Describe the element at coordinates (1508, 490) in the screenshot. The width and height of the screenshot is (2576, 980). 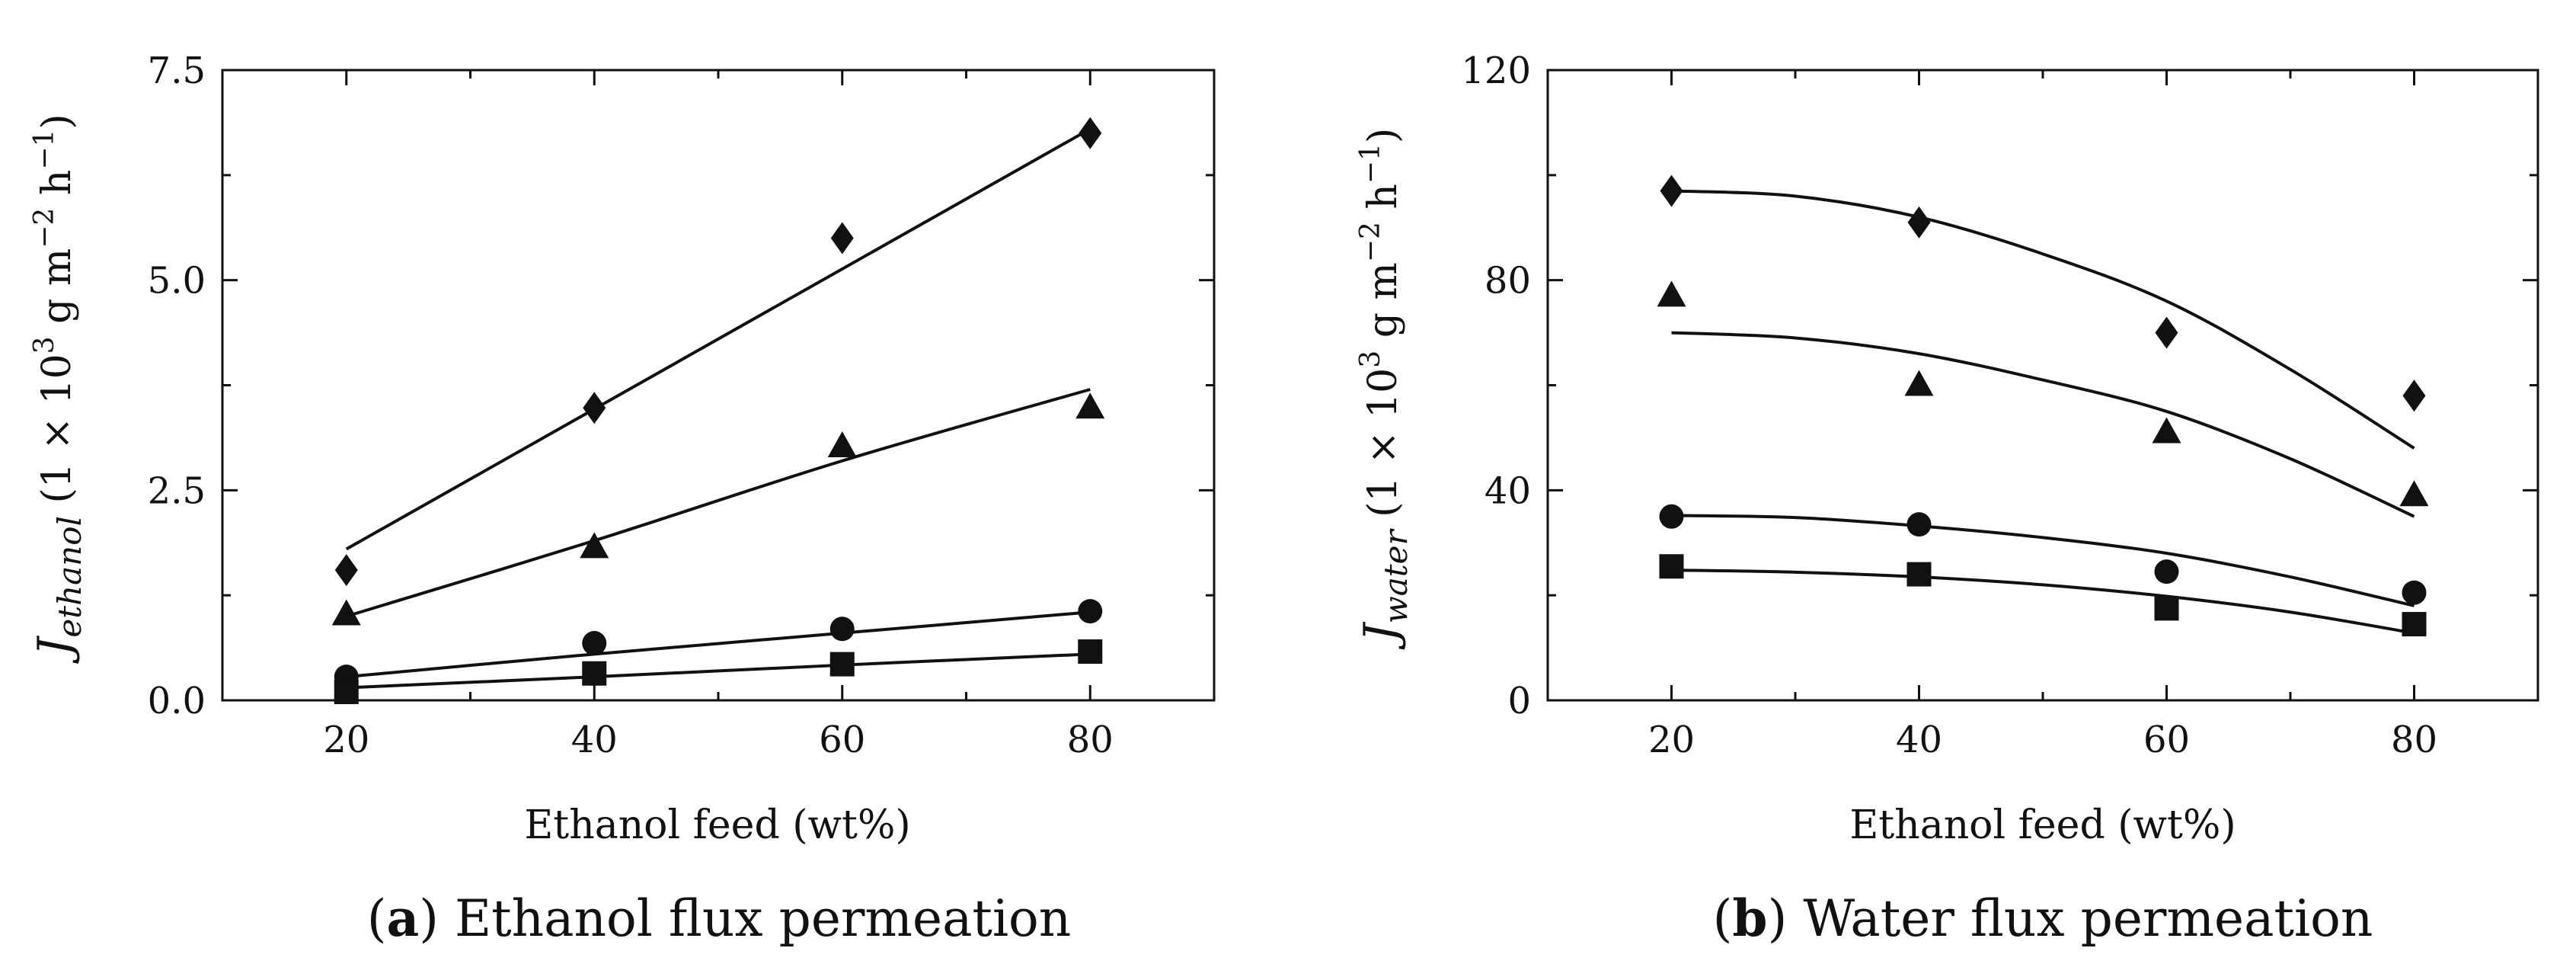
I see `y-tick-label: 40` at that location.